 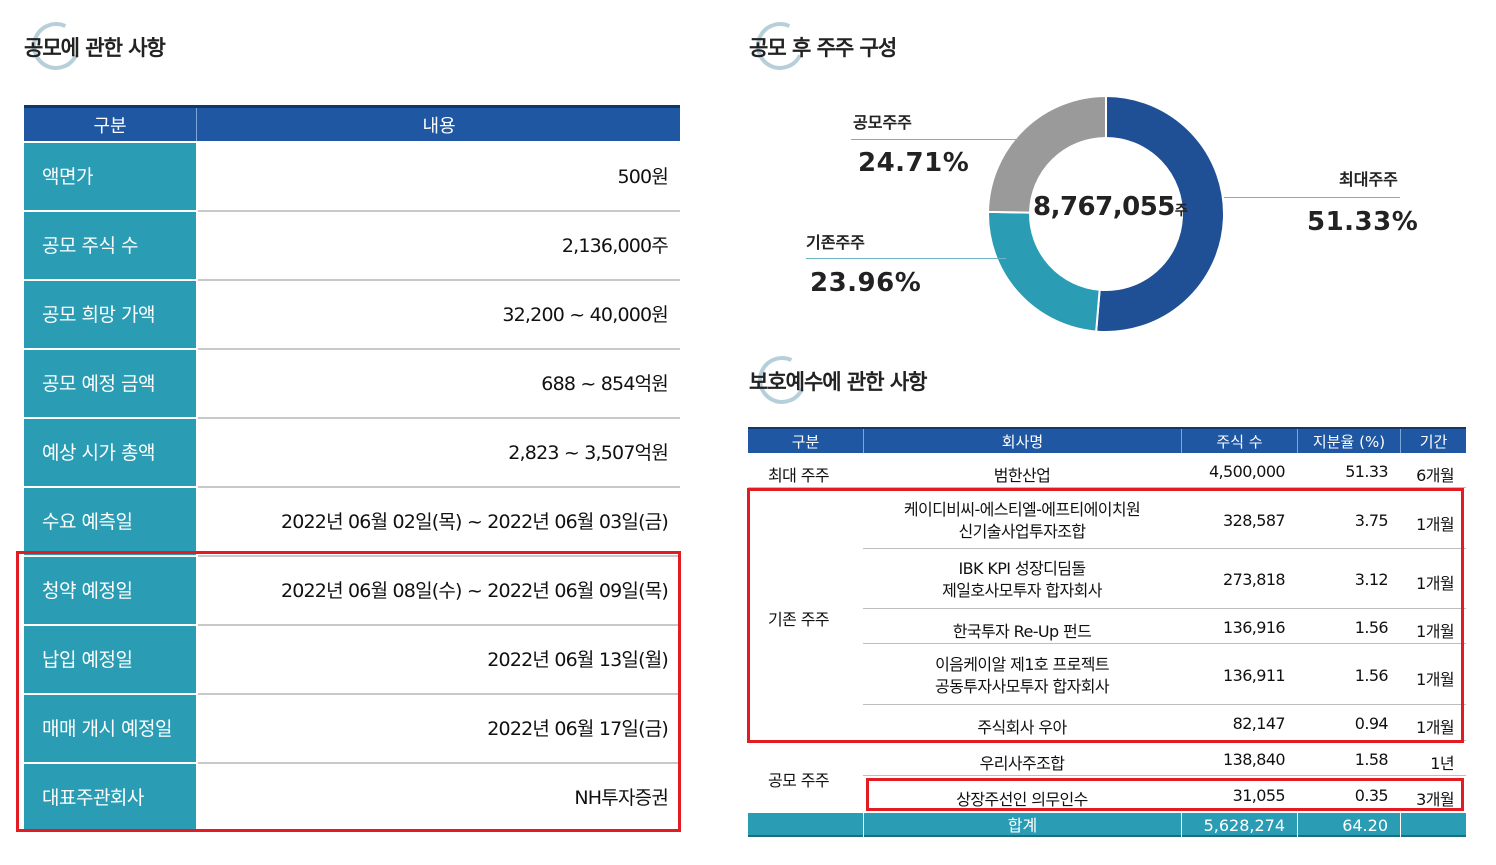 What do you see at coordinates (1105, 615) in the screenshot?
I see `highlight-box-existing-shareholders` at bounding box center [1105, 615].